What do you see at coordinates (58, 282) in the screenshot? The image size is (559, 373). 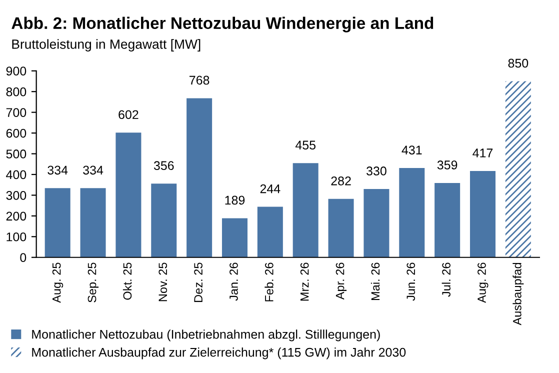 I see `x-tick-label: Aug. 25` at bounding box center [58, 282].